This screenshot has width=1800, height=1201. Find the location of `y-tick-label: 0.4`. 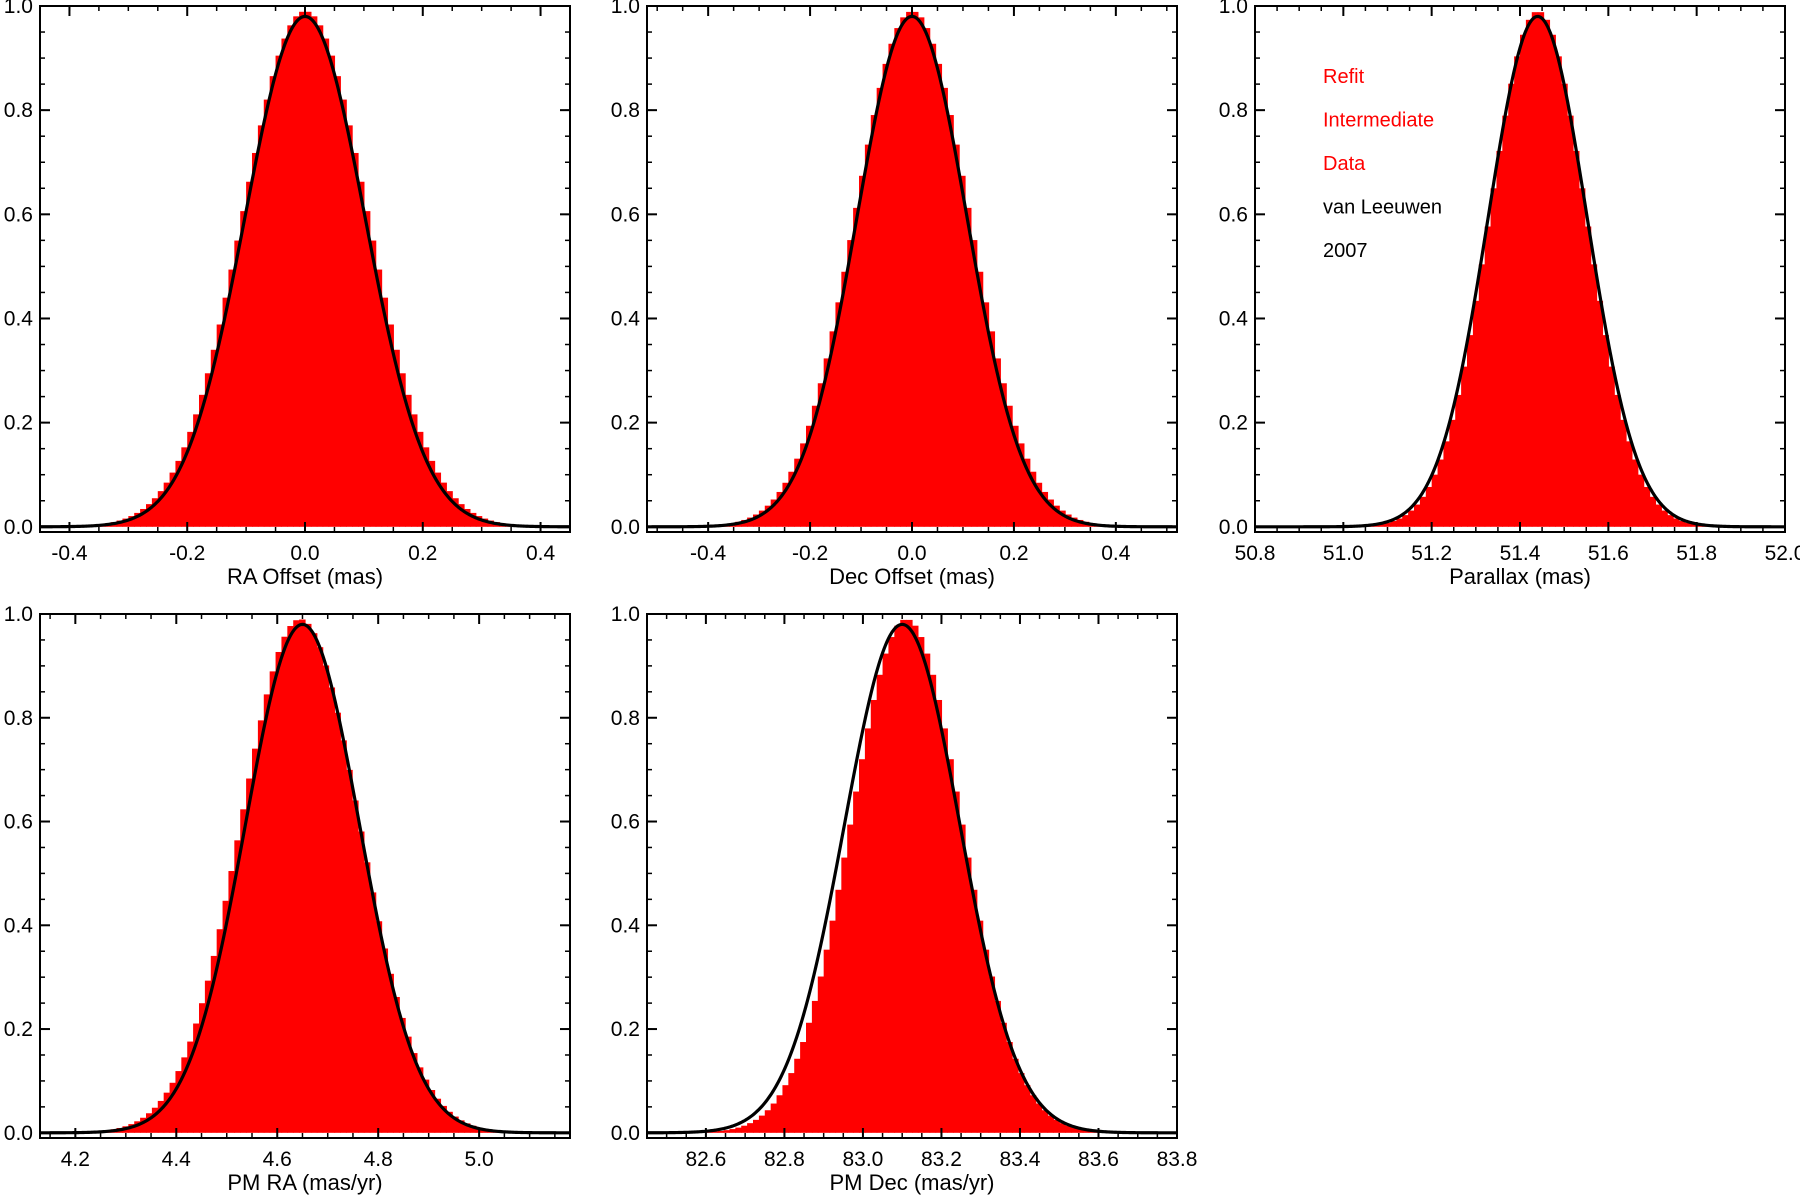

y-tick-label: 0.4 is located at coordinates (626, 925).